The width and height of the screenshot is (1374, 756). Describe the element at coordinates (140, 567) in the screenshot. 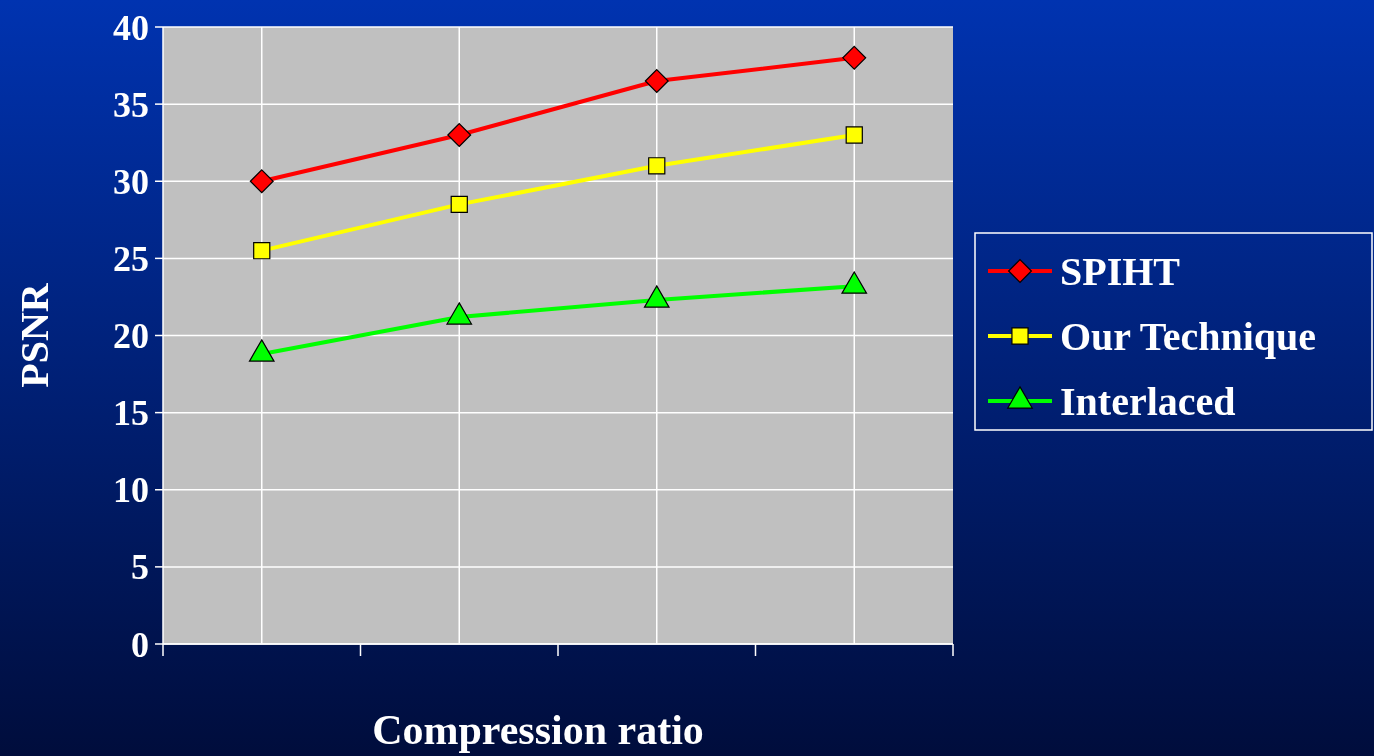

I see `y-tick-label: 5` at that location.